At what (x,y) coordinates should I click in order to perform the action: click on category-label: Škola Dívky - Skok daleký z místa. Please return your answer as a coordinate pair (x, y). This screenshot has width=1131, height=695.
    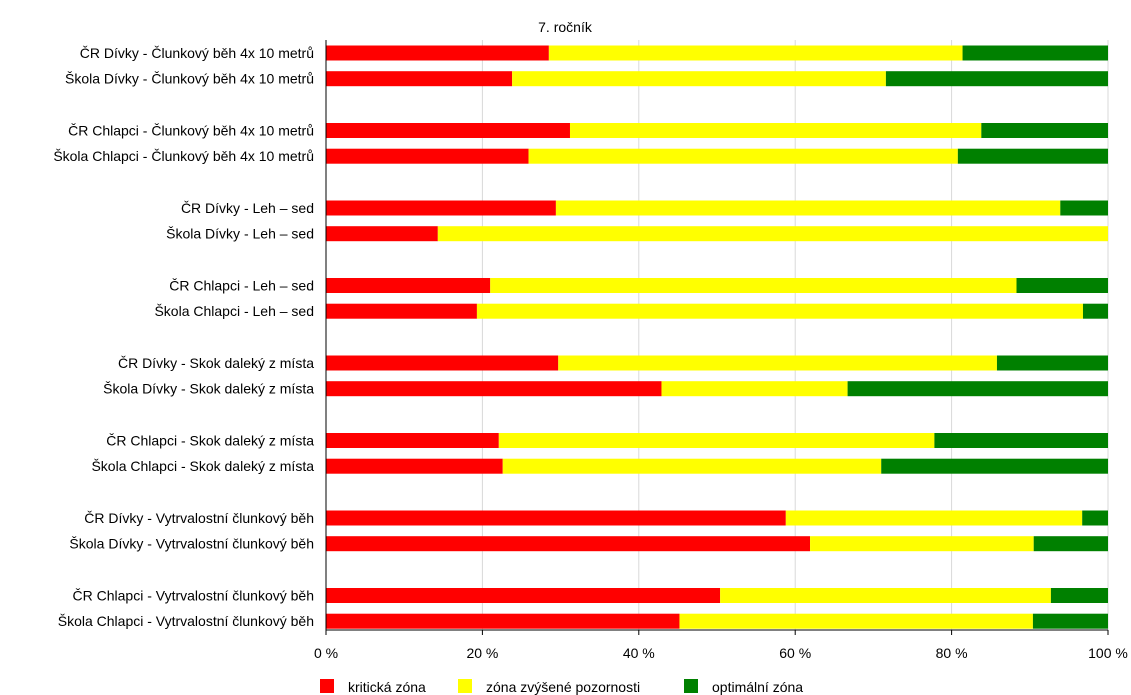
    Looking at the image, I should click on (208, 389).